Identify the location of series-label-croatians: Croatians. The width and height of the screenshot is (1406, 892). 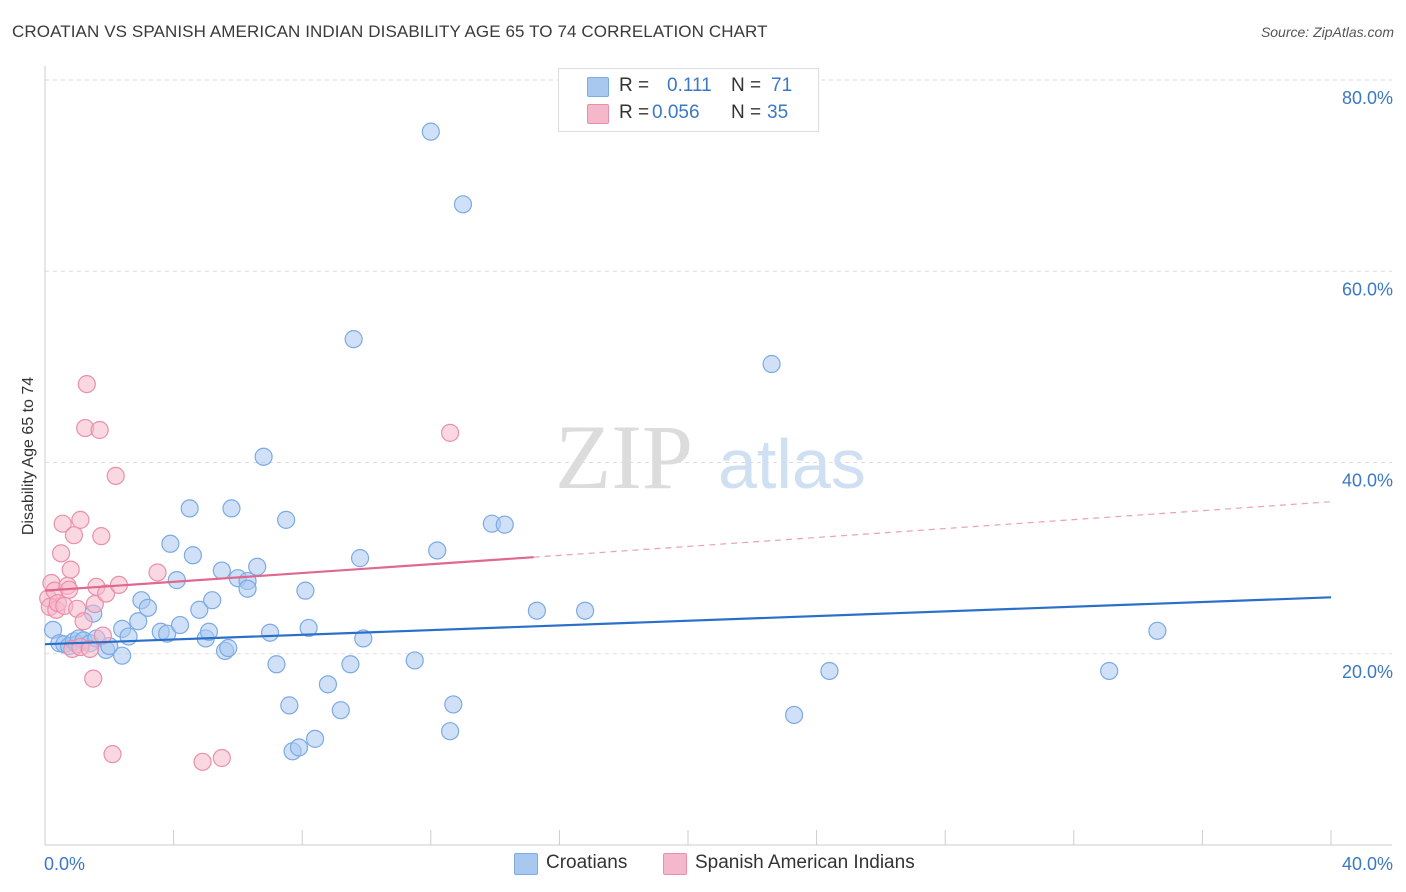
(587, 862).